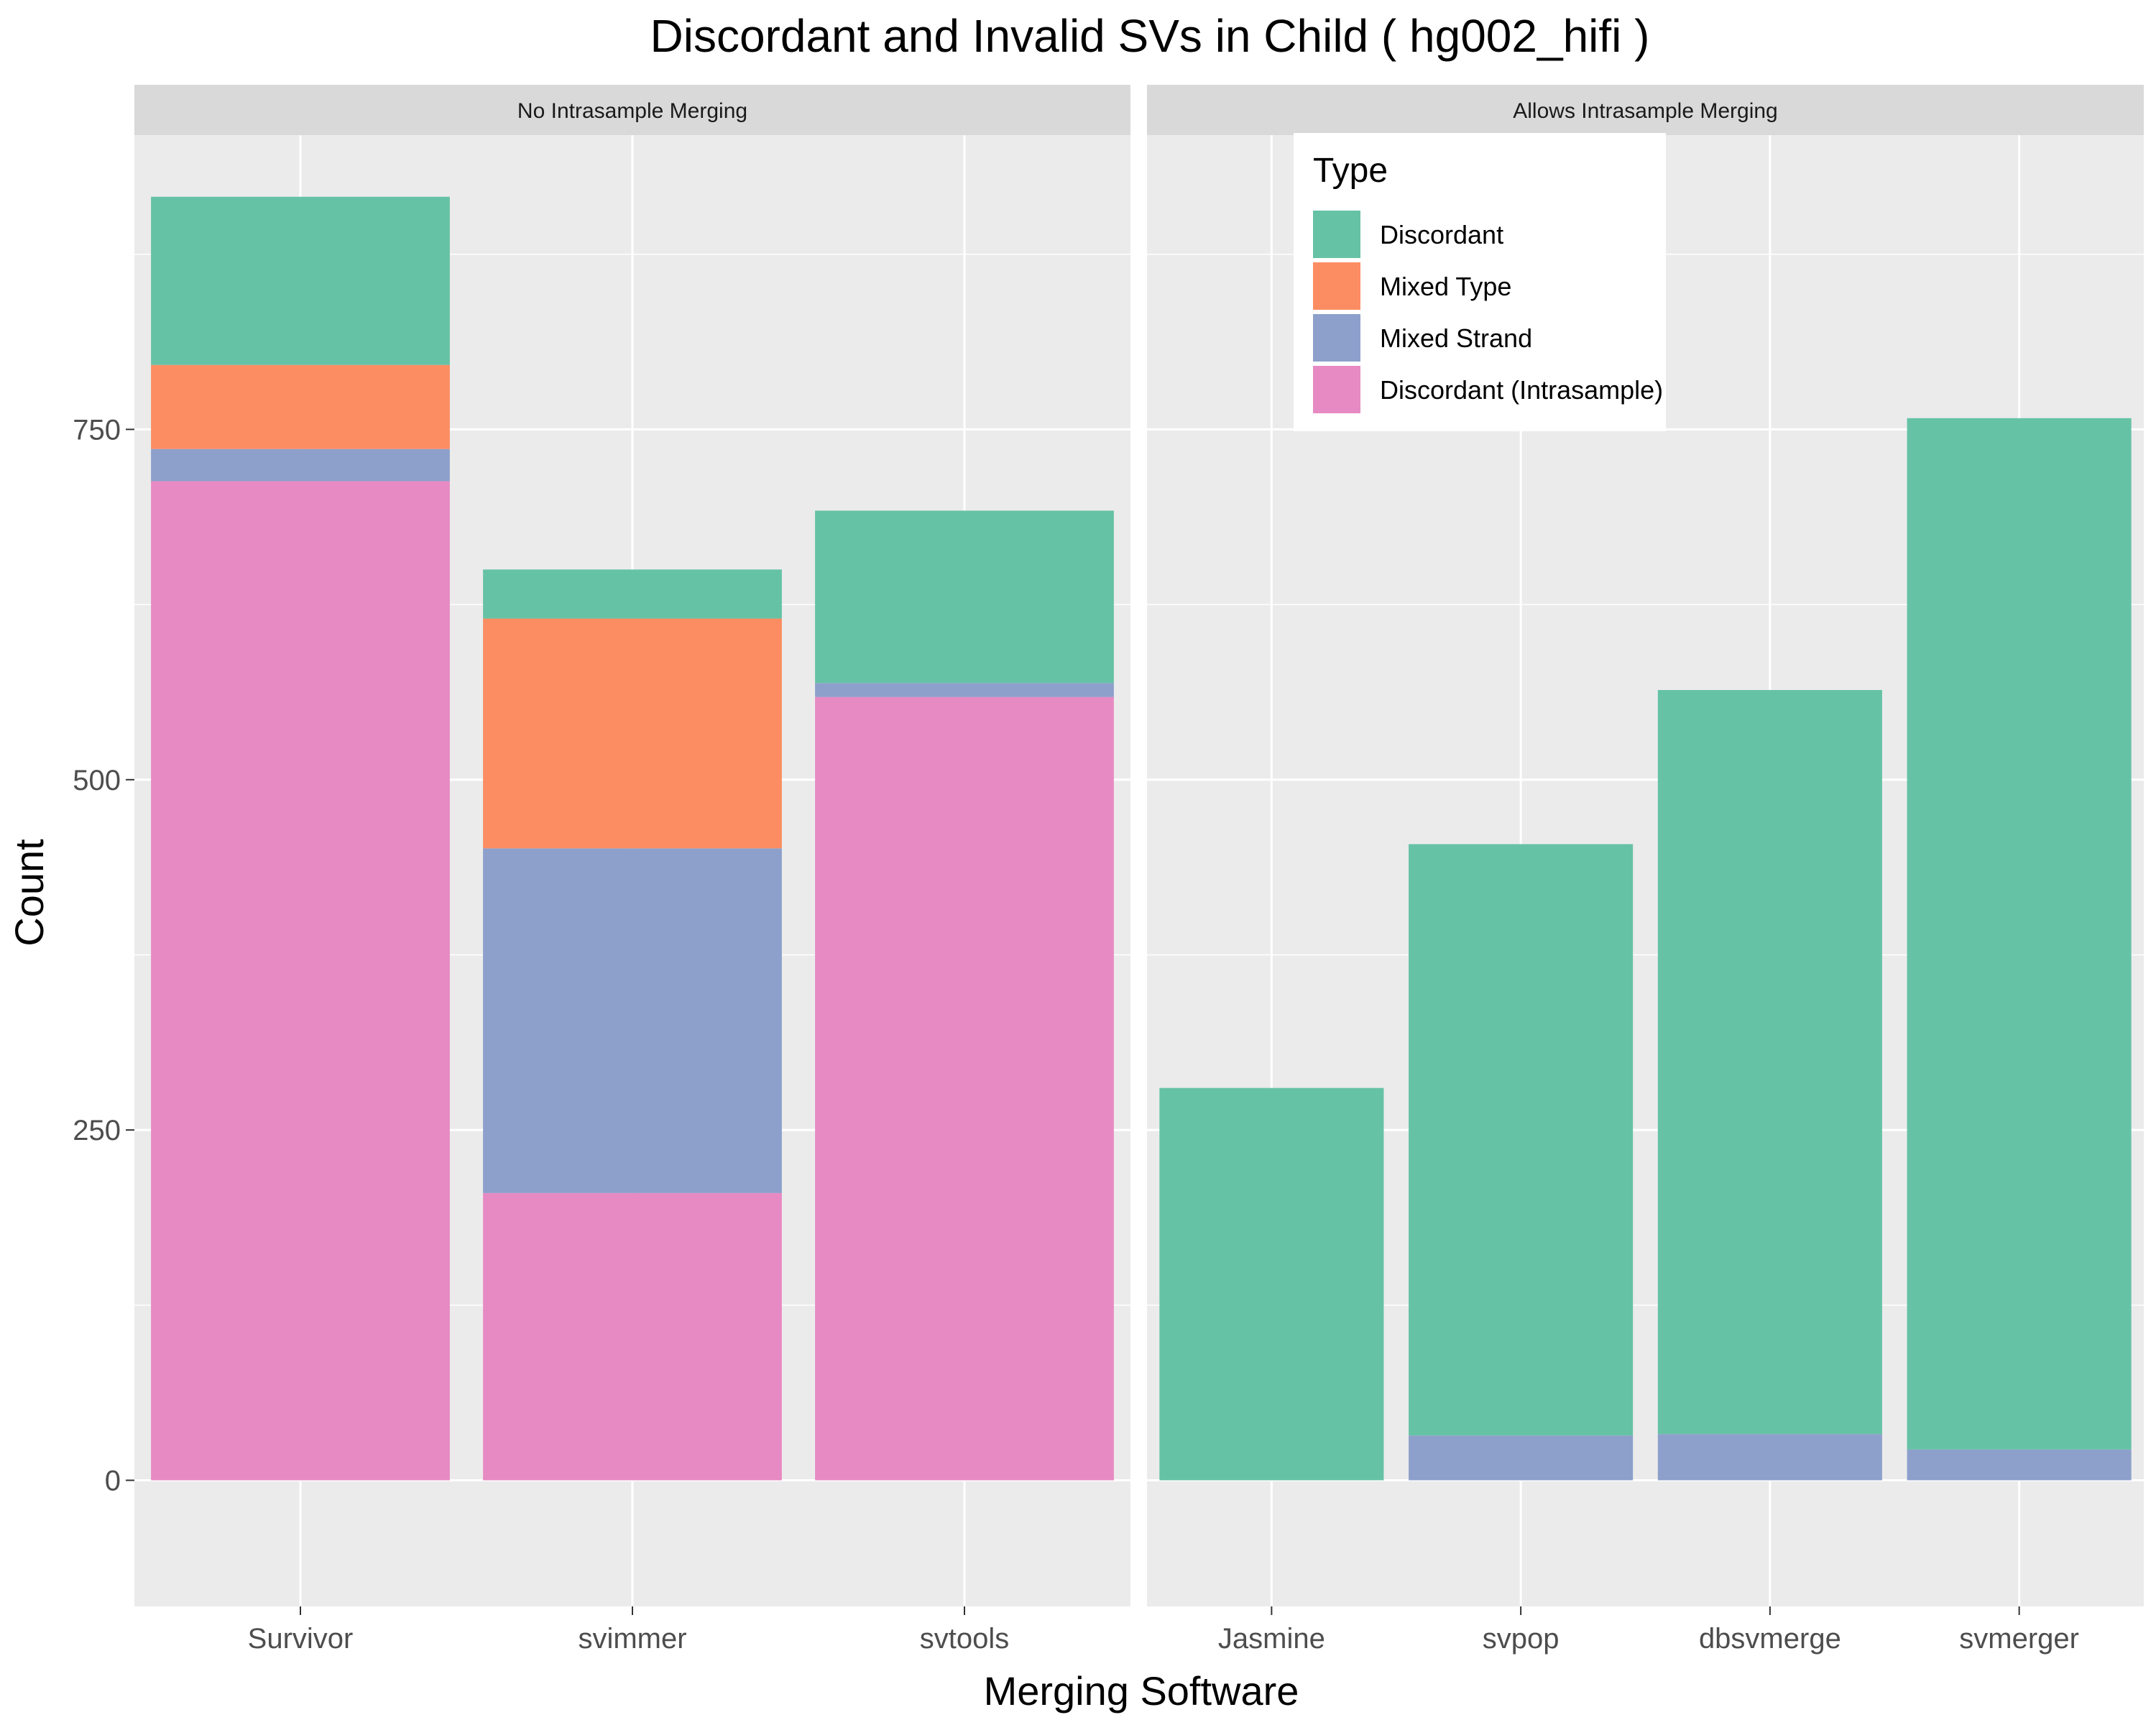  Describe the element at coordinates (1336, 389) in the screenshot. I see `legend-key-discordant-intrasample` at that location.